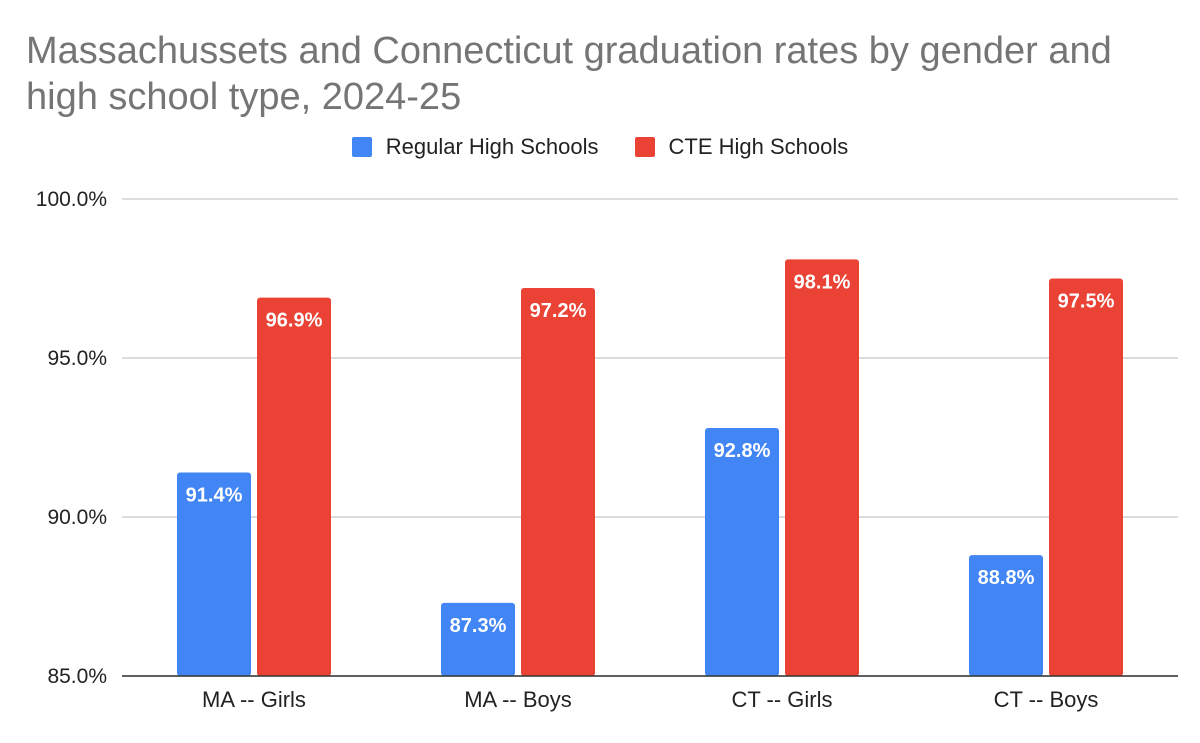 The image size is (1200, 743). What do you see at coordinates (77, 517) in the screenshot?
I see `y-tick-label: 90.0%` at bounding box center [77, 517].